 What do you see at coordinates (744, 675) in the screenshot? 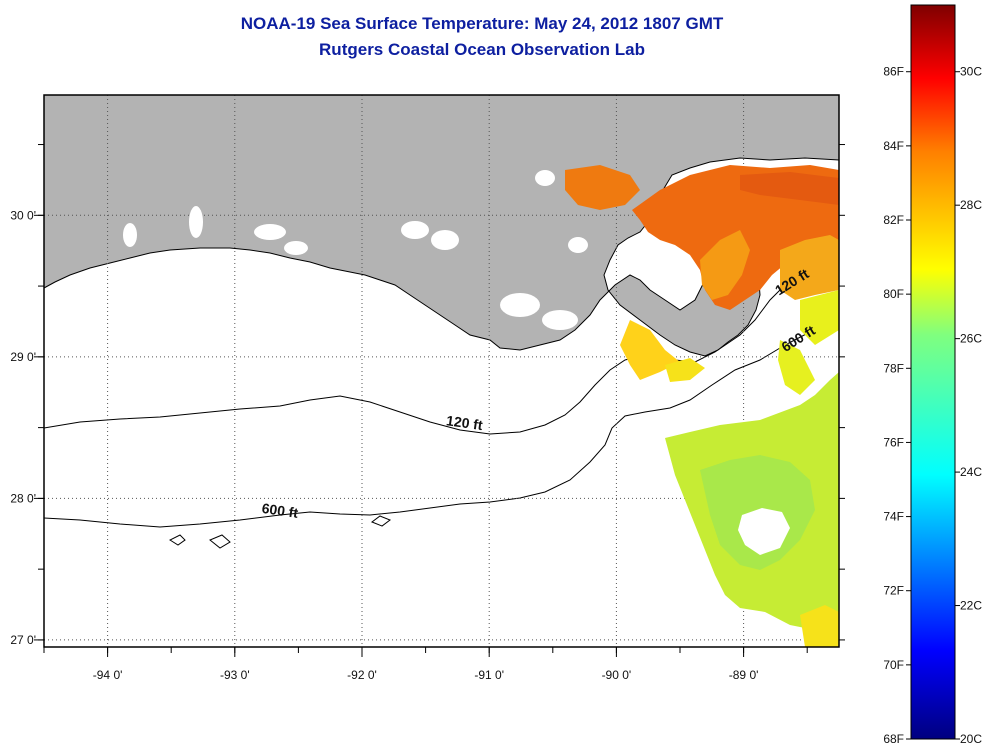
I see `lon-tick-label: -89 0'` at bounding box center [744, 675].